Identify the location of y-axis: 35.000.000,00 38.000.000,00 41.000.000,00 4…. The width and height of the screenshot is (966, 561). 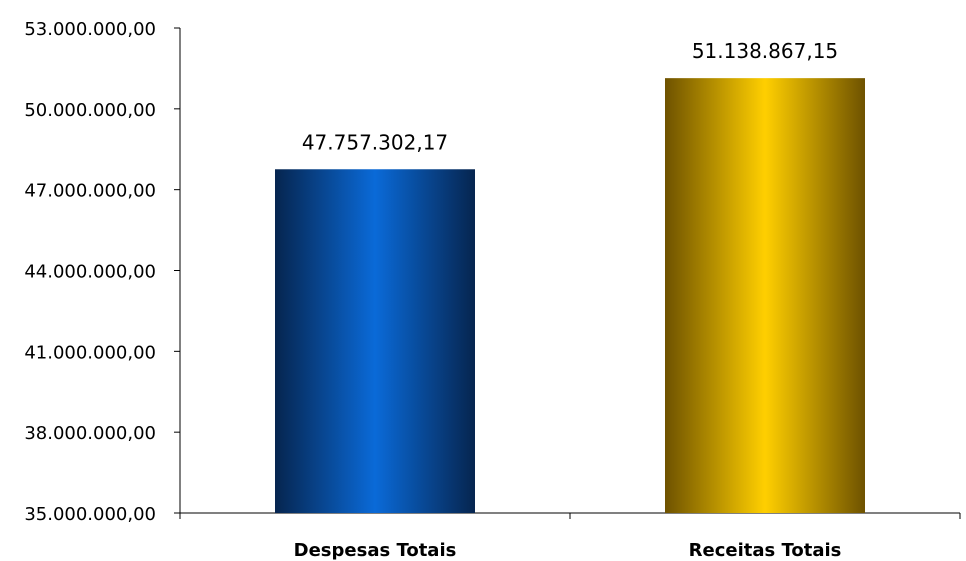
(102, 272).